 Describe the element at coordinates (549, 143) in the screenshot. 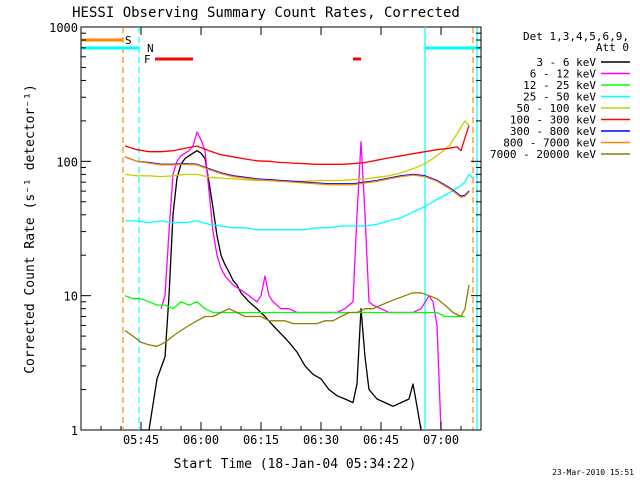

I see `legend-label: 800 - 7000 keV` at that location.